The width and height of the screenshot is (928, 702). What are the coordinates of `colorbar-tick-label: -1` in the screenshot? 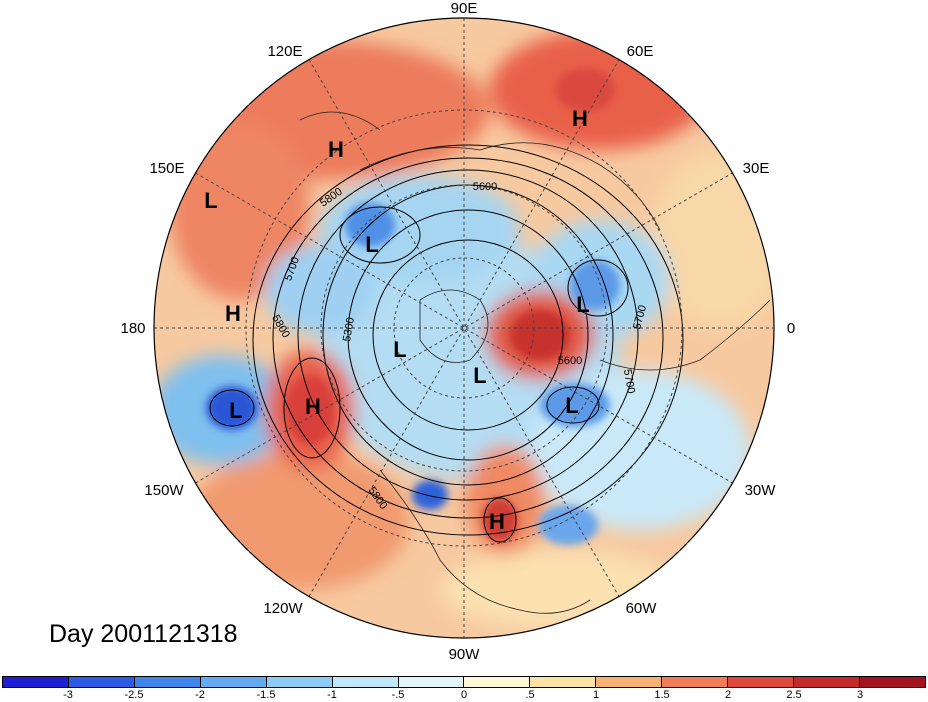 It's located at (332, 695).